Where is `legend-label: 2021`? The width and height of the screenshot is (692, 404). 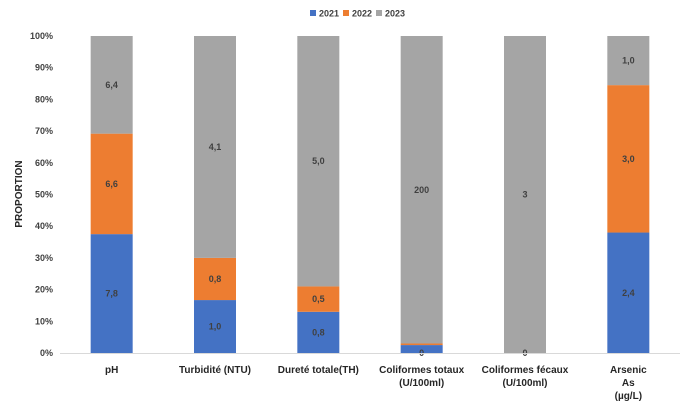
legend-label: 2021 is located at coordinates (329, 14).